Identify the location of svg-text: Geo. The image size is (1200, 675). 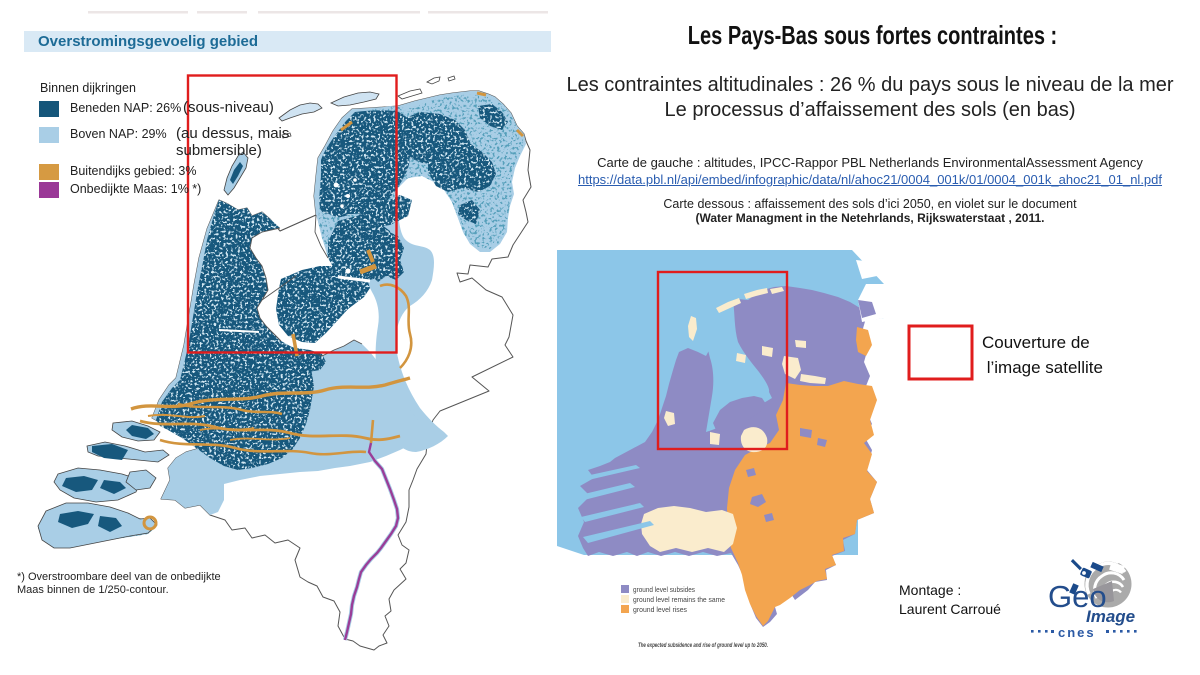
(1077, 596).